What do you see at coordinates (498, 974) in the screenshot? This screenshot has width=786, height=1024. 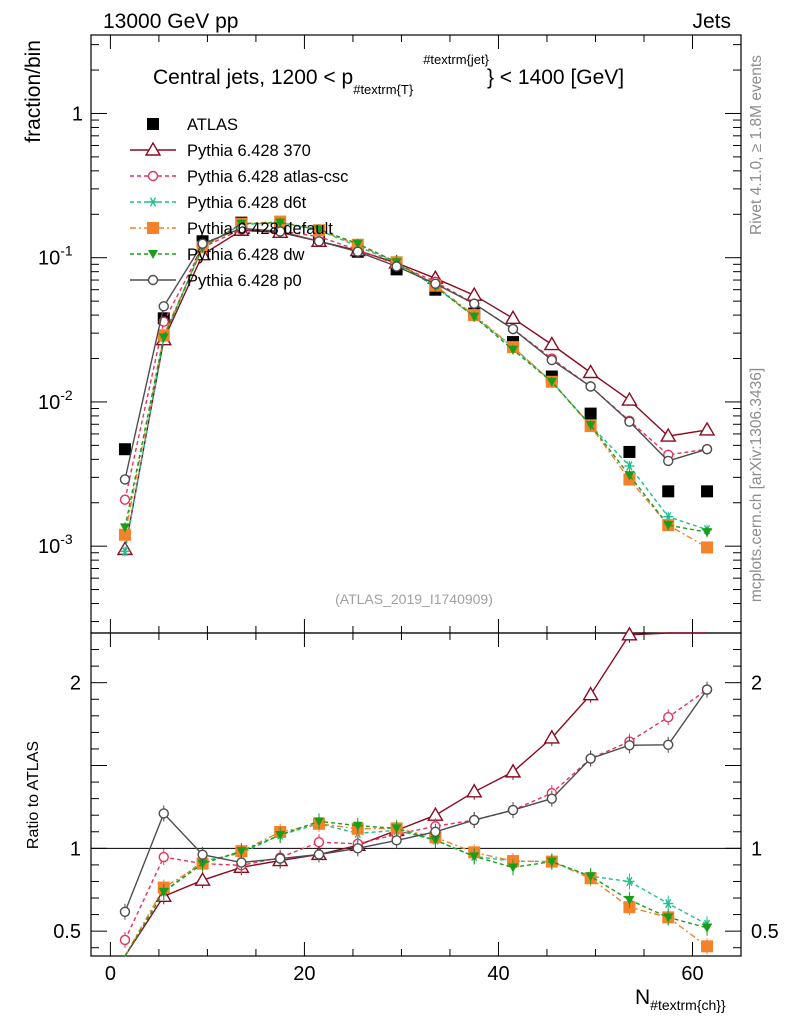 I see `x-tick-label: 40` at bounding box center [498, 974].